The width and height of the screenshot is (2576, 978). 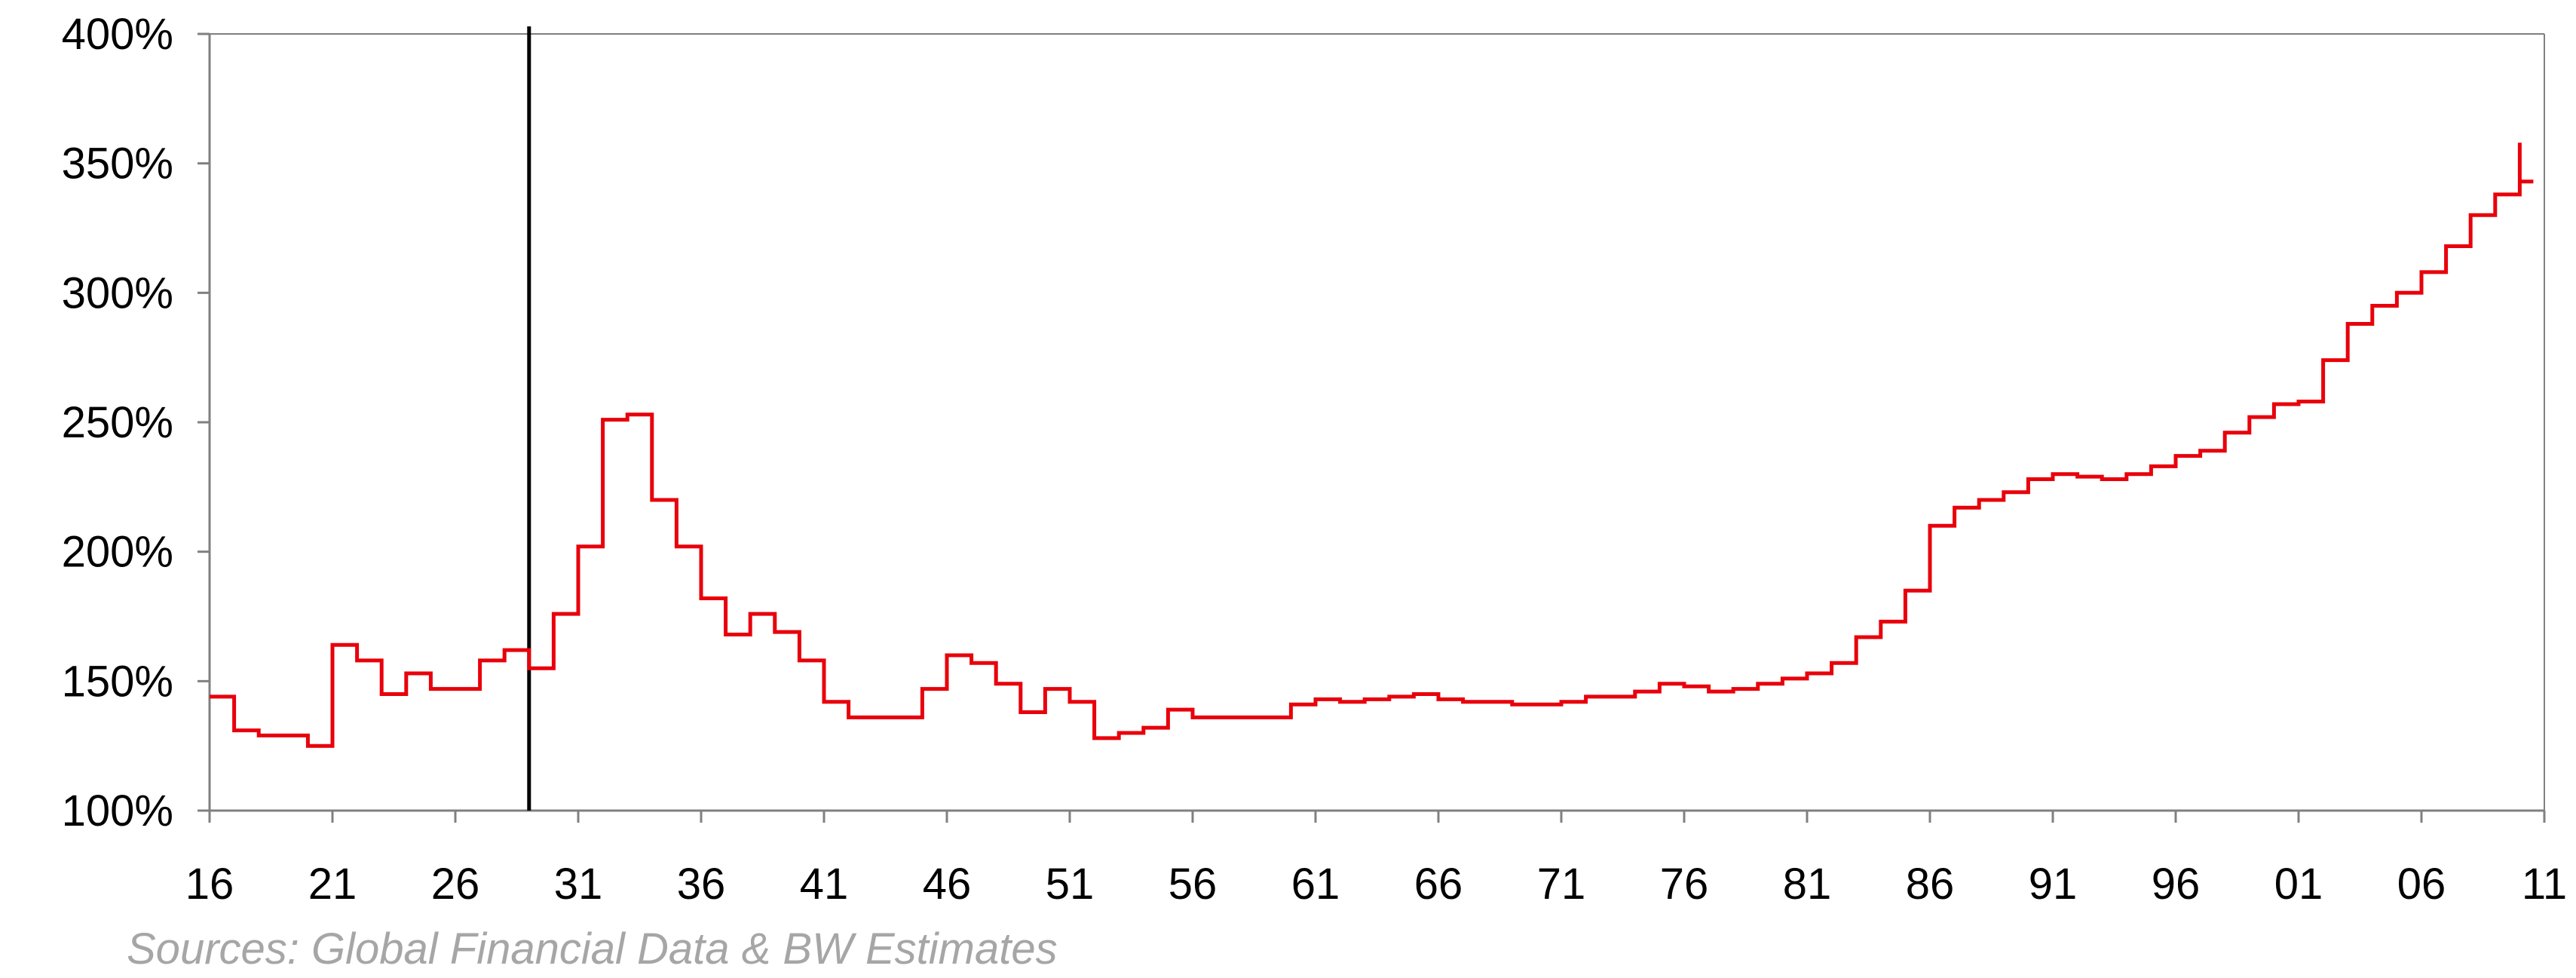 I want to click on y-tick-label: 250%, so click(x=117, y=423).